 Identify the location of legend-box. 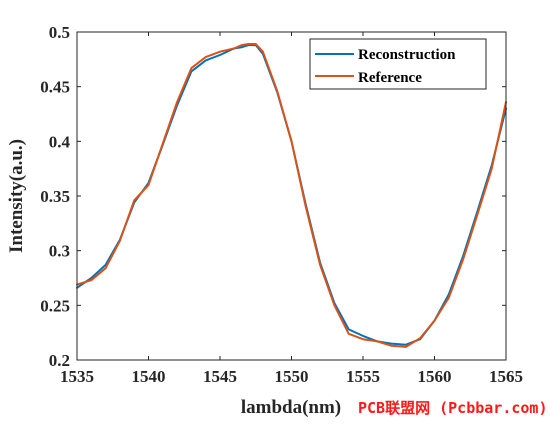
(398, 64).